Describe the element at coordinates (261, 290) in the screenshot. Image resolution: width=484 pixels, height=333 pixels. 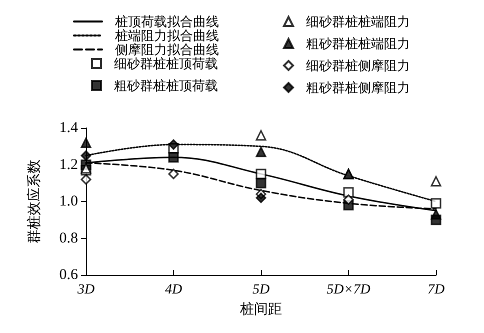
I see `x-tick-label: 5D` at that location.